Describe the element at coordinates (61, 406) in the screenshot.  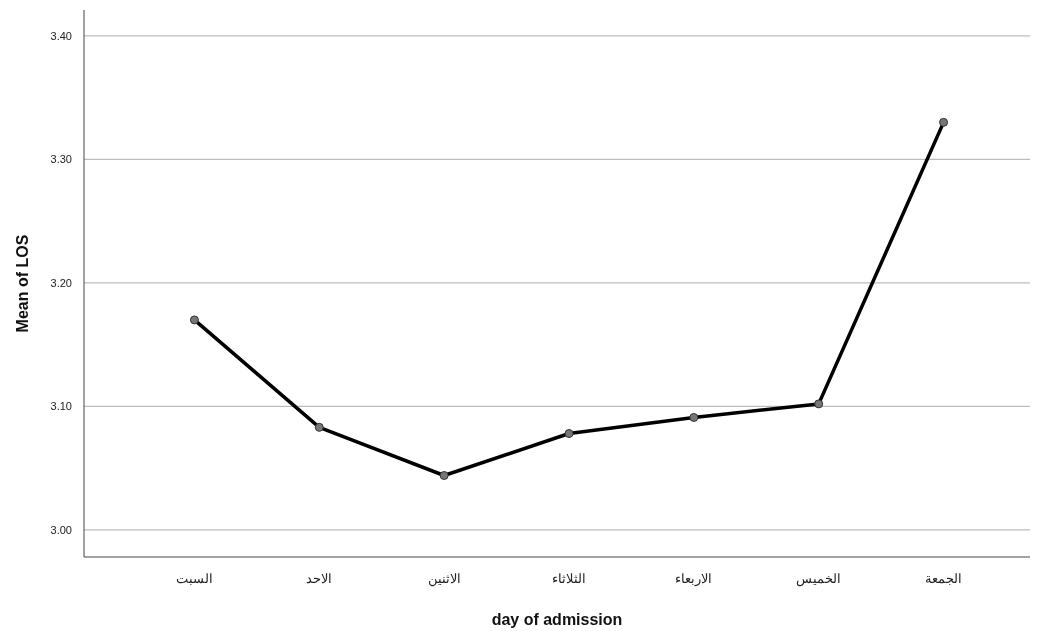
I see `y-tick-label: 3.10` at that location.